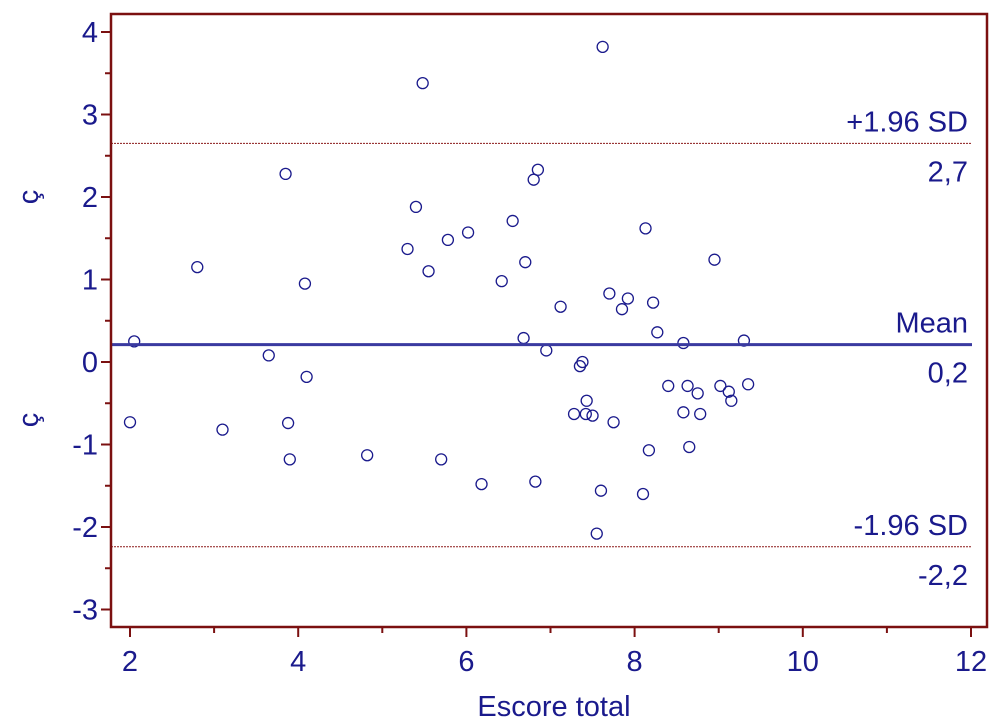  Describe the element at coordinates (29, 420) in the screenshot. I see `y-axis-title-bottom: ç` at that location.